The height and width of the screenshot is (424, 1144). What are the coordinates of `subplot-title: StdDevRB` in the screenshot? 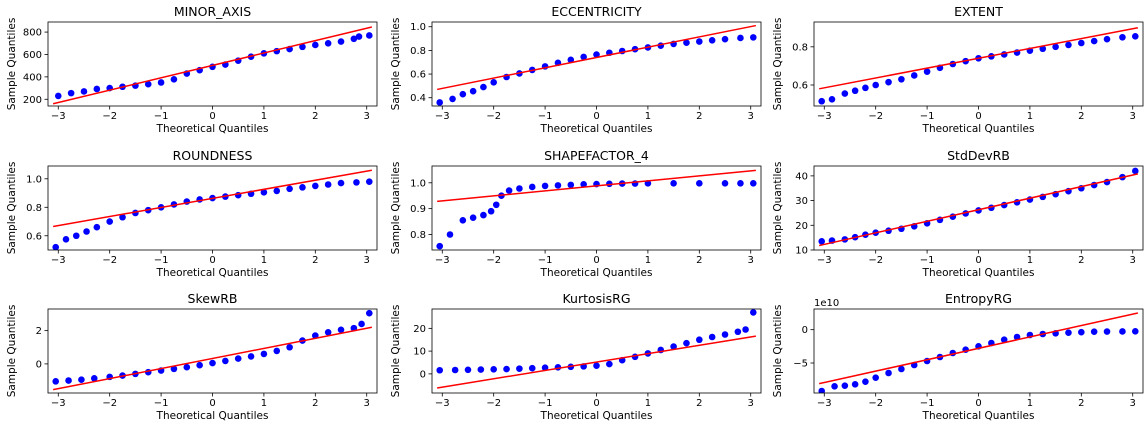 It's located at (978, 155).